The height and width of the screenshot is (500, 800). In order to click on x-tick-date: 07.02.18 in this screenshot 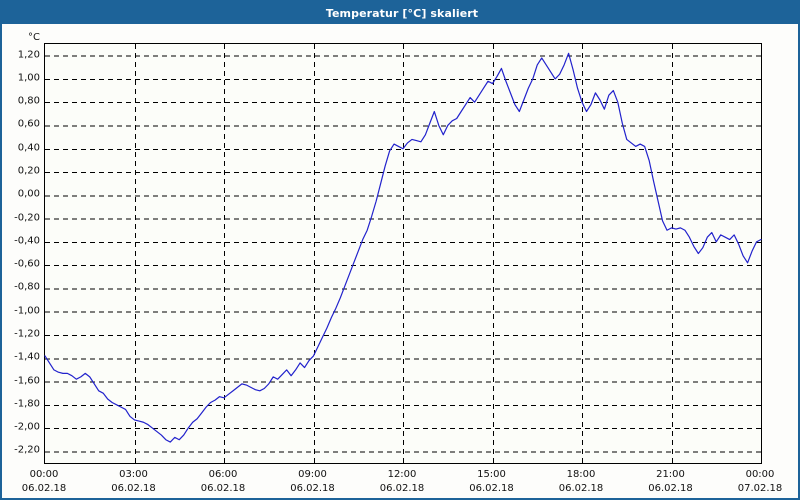, I will do `click(760, 488)`.